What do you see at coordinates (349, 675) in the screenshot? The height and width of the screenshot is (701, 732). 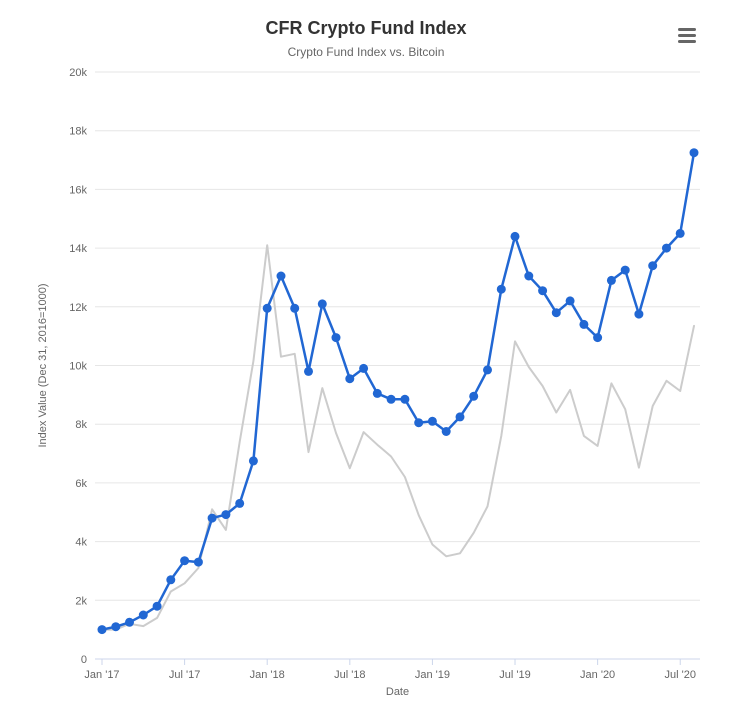 I see `x-axis-tick-label: Jul '18` at bounding box center [349, 675].